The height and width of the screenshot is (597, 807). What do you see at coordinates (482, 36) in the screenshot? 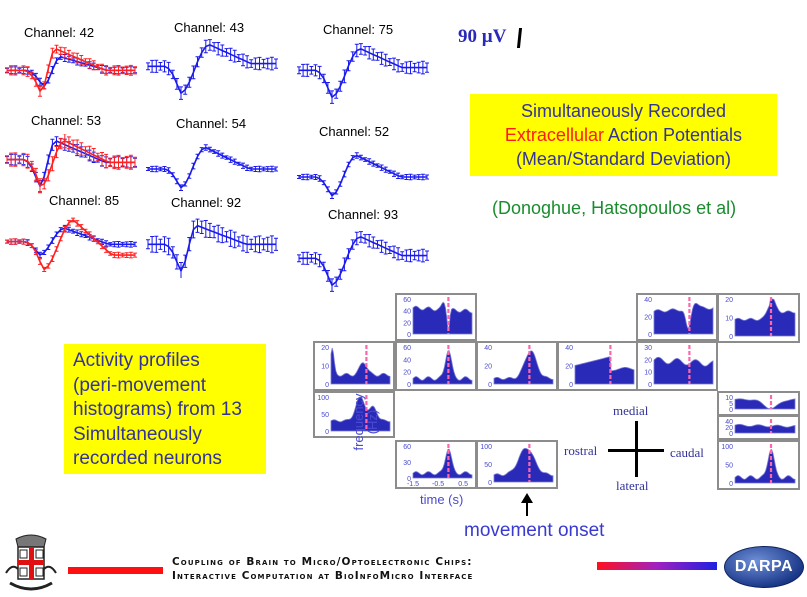
I see `scale-label: 90 µV` at bounding box center [482, 36].